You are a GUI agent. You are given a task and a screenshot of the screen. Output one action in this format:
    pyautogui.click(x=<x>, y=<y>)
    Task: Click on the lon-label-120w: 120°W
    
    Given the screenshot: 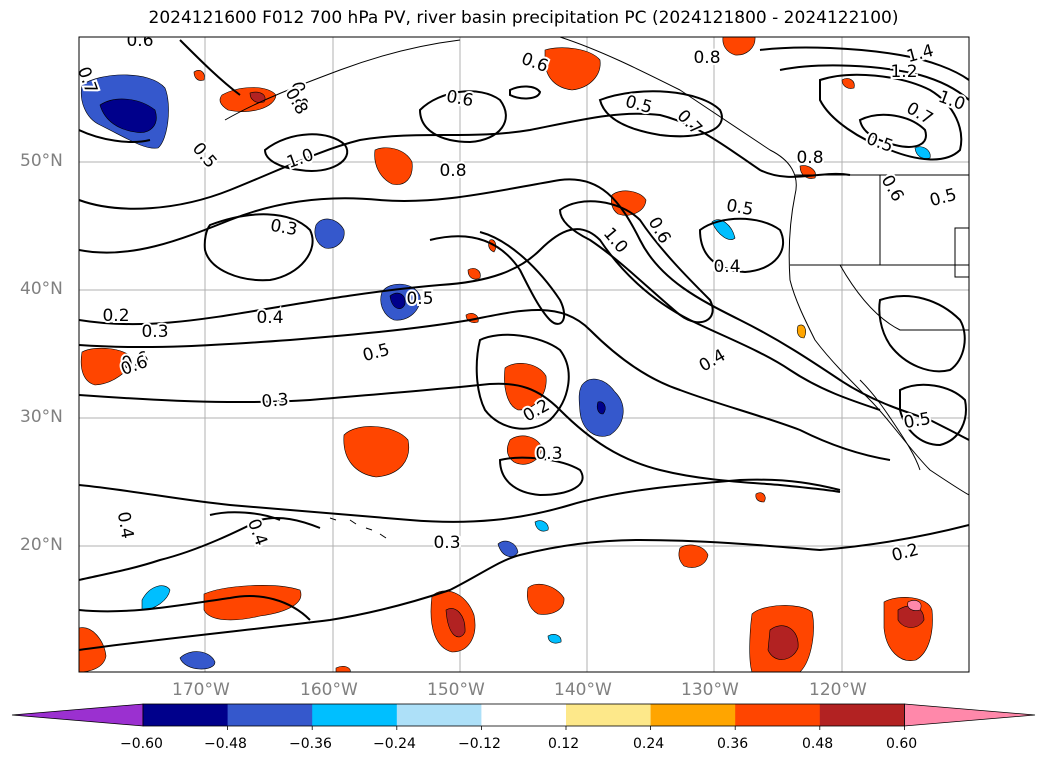 What is the action you would take?
    pyautogui.click(x=838, y=690)
    